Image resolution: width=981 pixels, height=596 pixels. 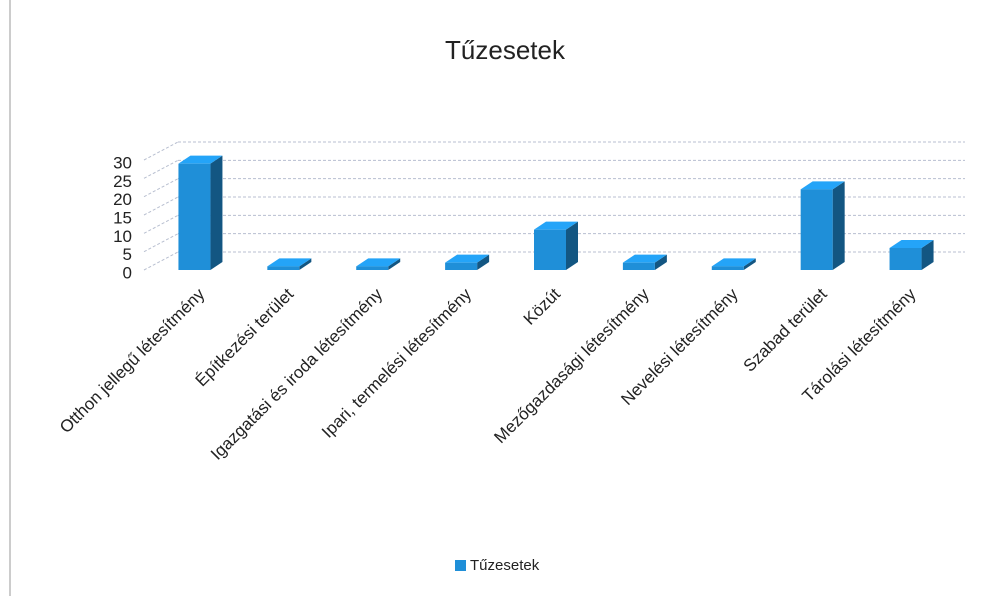 What do you see at coordinates (127, 272) in the screenshot?
I see `y-tick-label: 0` at bounding box center [127, 272].